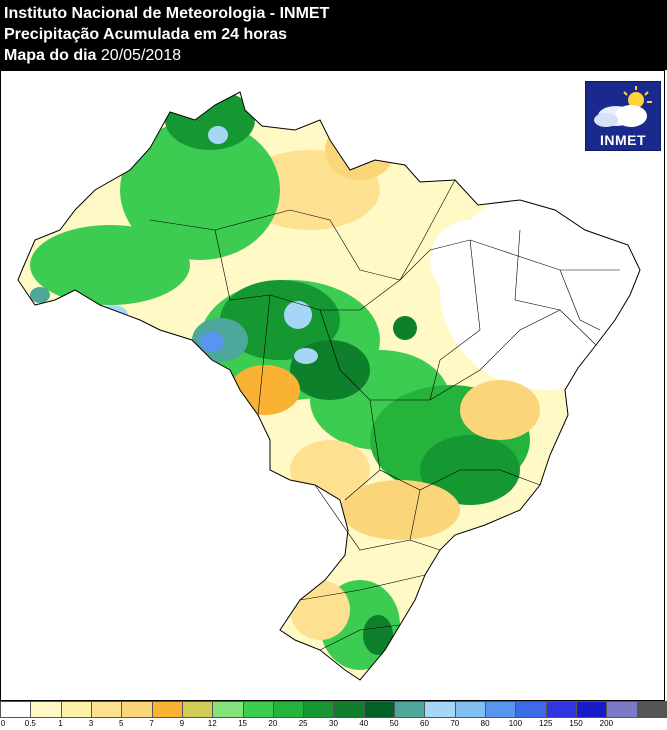  Describe the element at coordinates (60, 723) in the screenshot. I see `legend-tick-label: 1` at that location.